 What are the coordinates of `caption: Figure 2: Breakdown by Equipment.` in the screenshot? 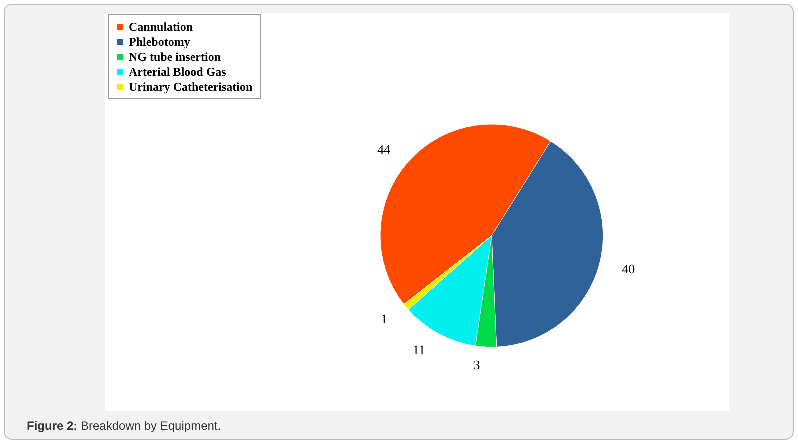 It's located at (124, 426).